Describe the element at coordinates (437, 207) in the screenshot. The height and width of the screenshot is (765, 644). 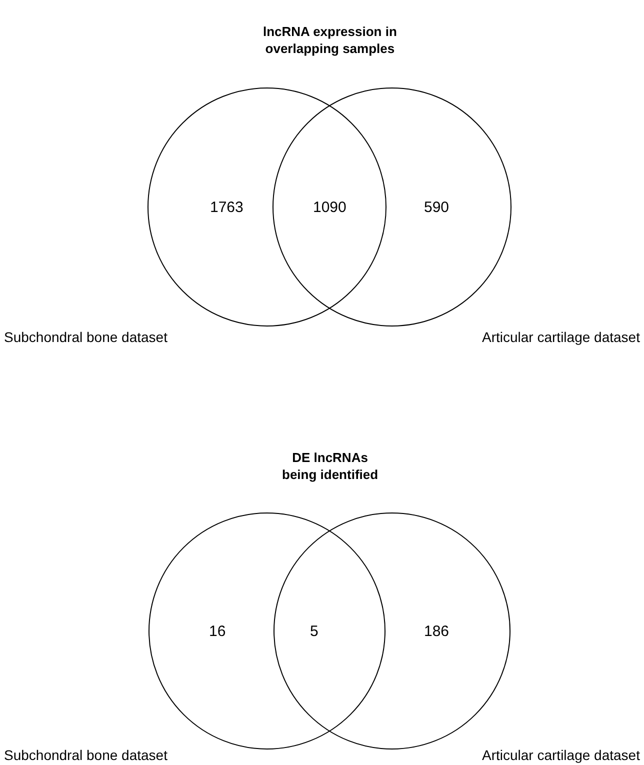
I see `data-label: 590` at that location.